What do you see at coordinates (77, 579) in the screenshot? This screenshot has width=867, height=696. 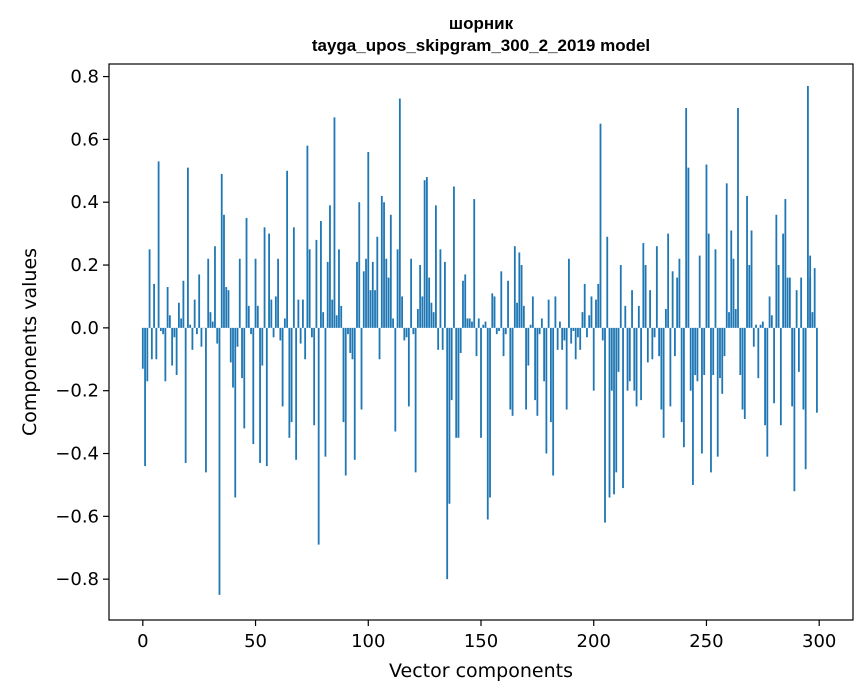 I see `y-tick-label: −0.8` at bounding box center [77, 579].